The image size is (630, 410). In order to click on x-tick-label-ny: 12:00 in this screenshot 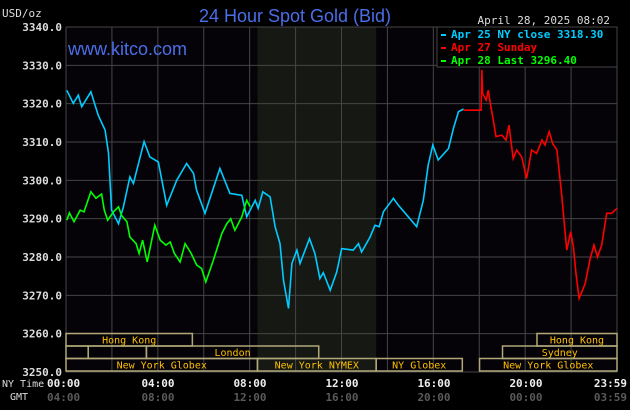, I will do `click(341, 383)`.